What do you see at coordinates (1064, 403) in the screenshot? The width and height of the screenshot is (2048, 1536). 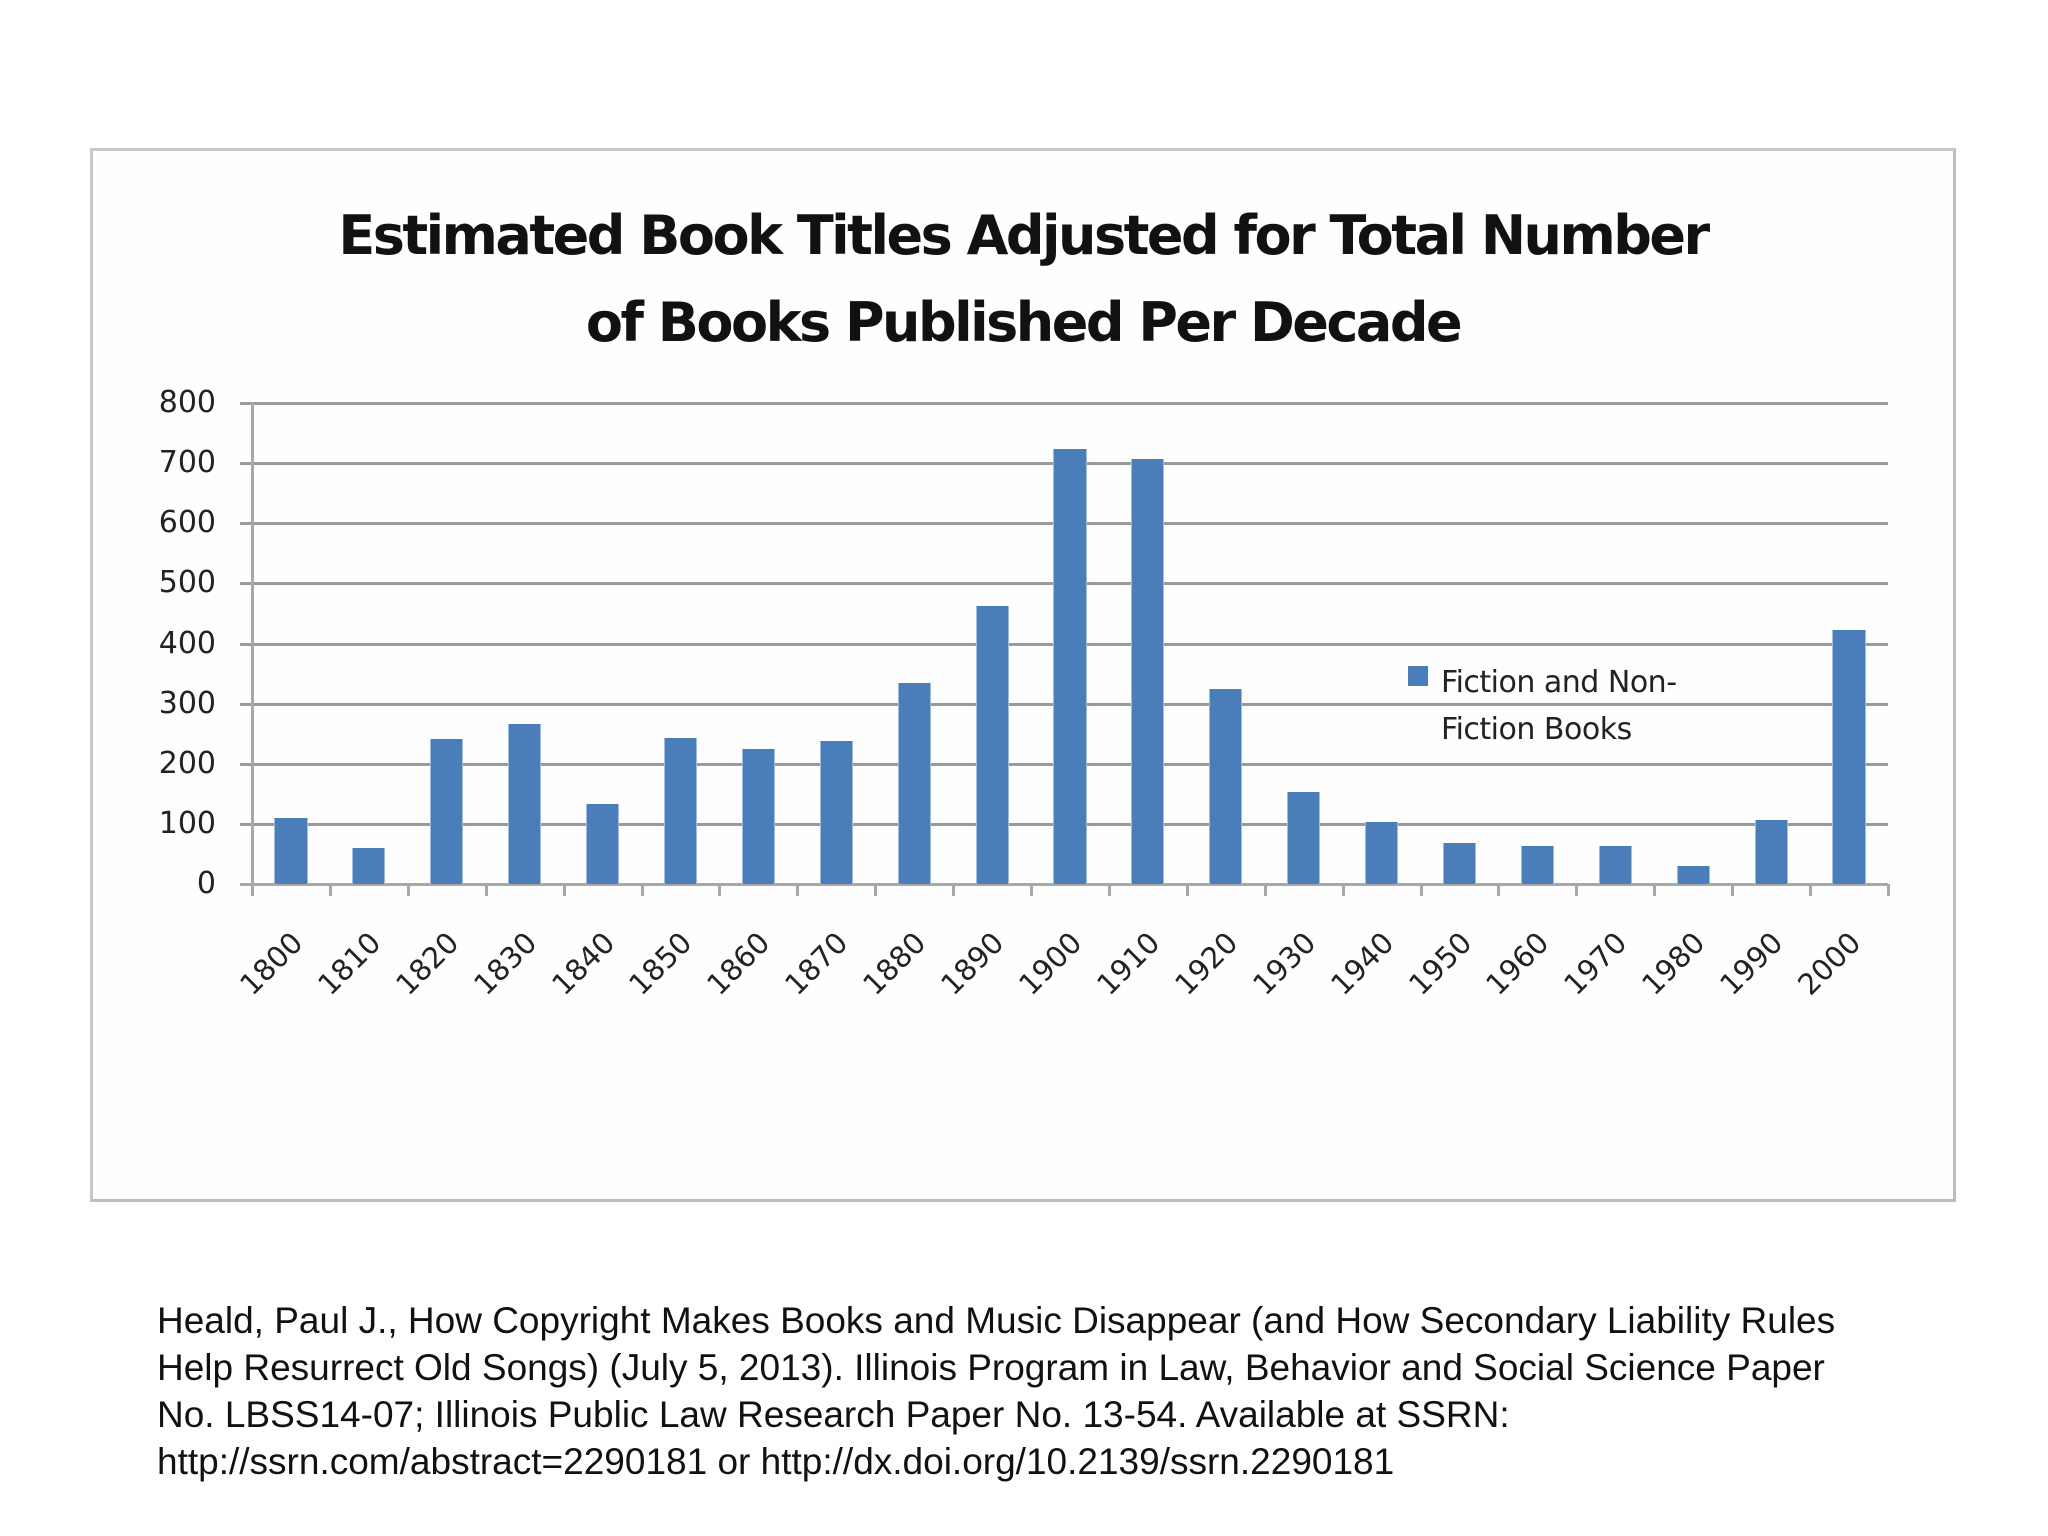 I see `gridline` at bounding box center [1064, 403].